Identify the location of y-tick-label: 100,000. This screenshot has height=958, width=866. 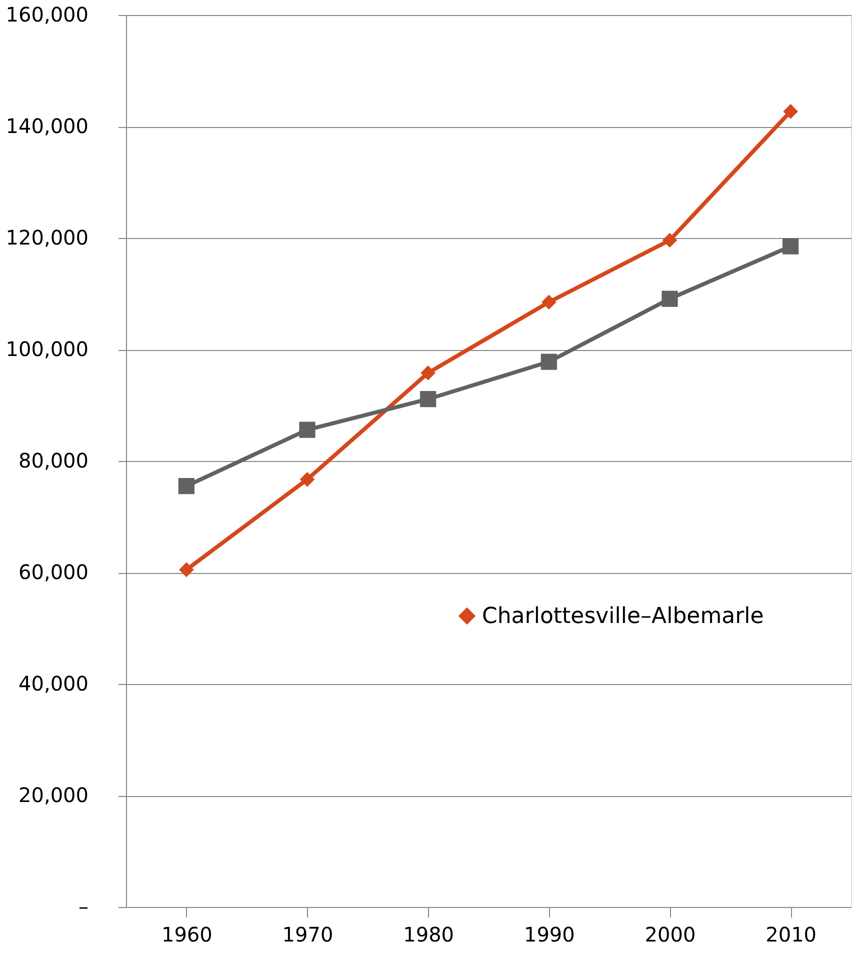
(47, 349).